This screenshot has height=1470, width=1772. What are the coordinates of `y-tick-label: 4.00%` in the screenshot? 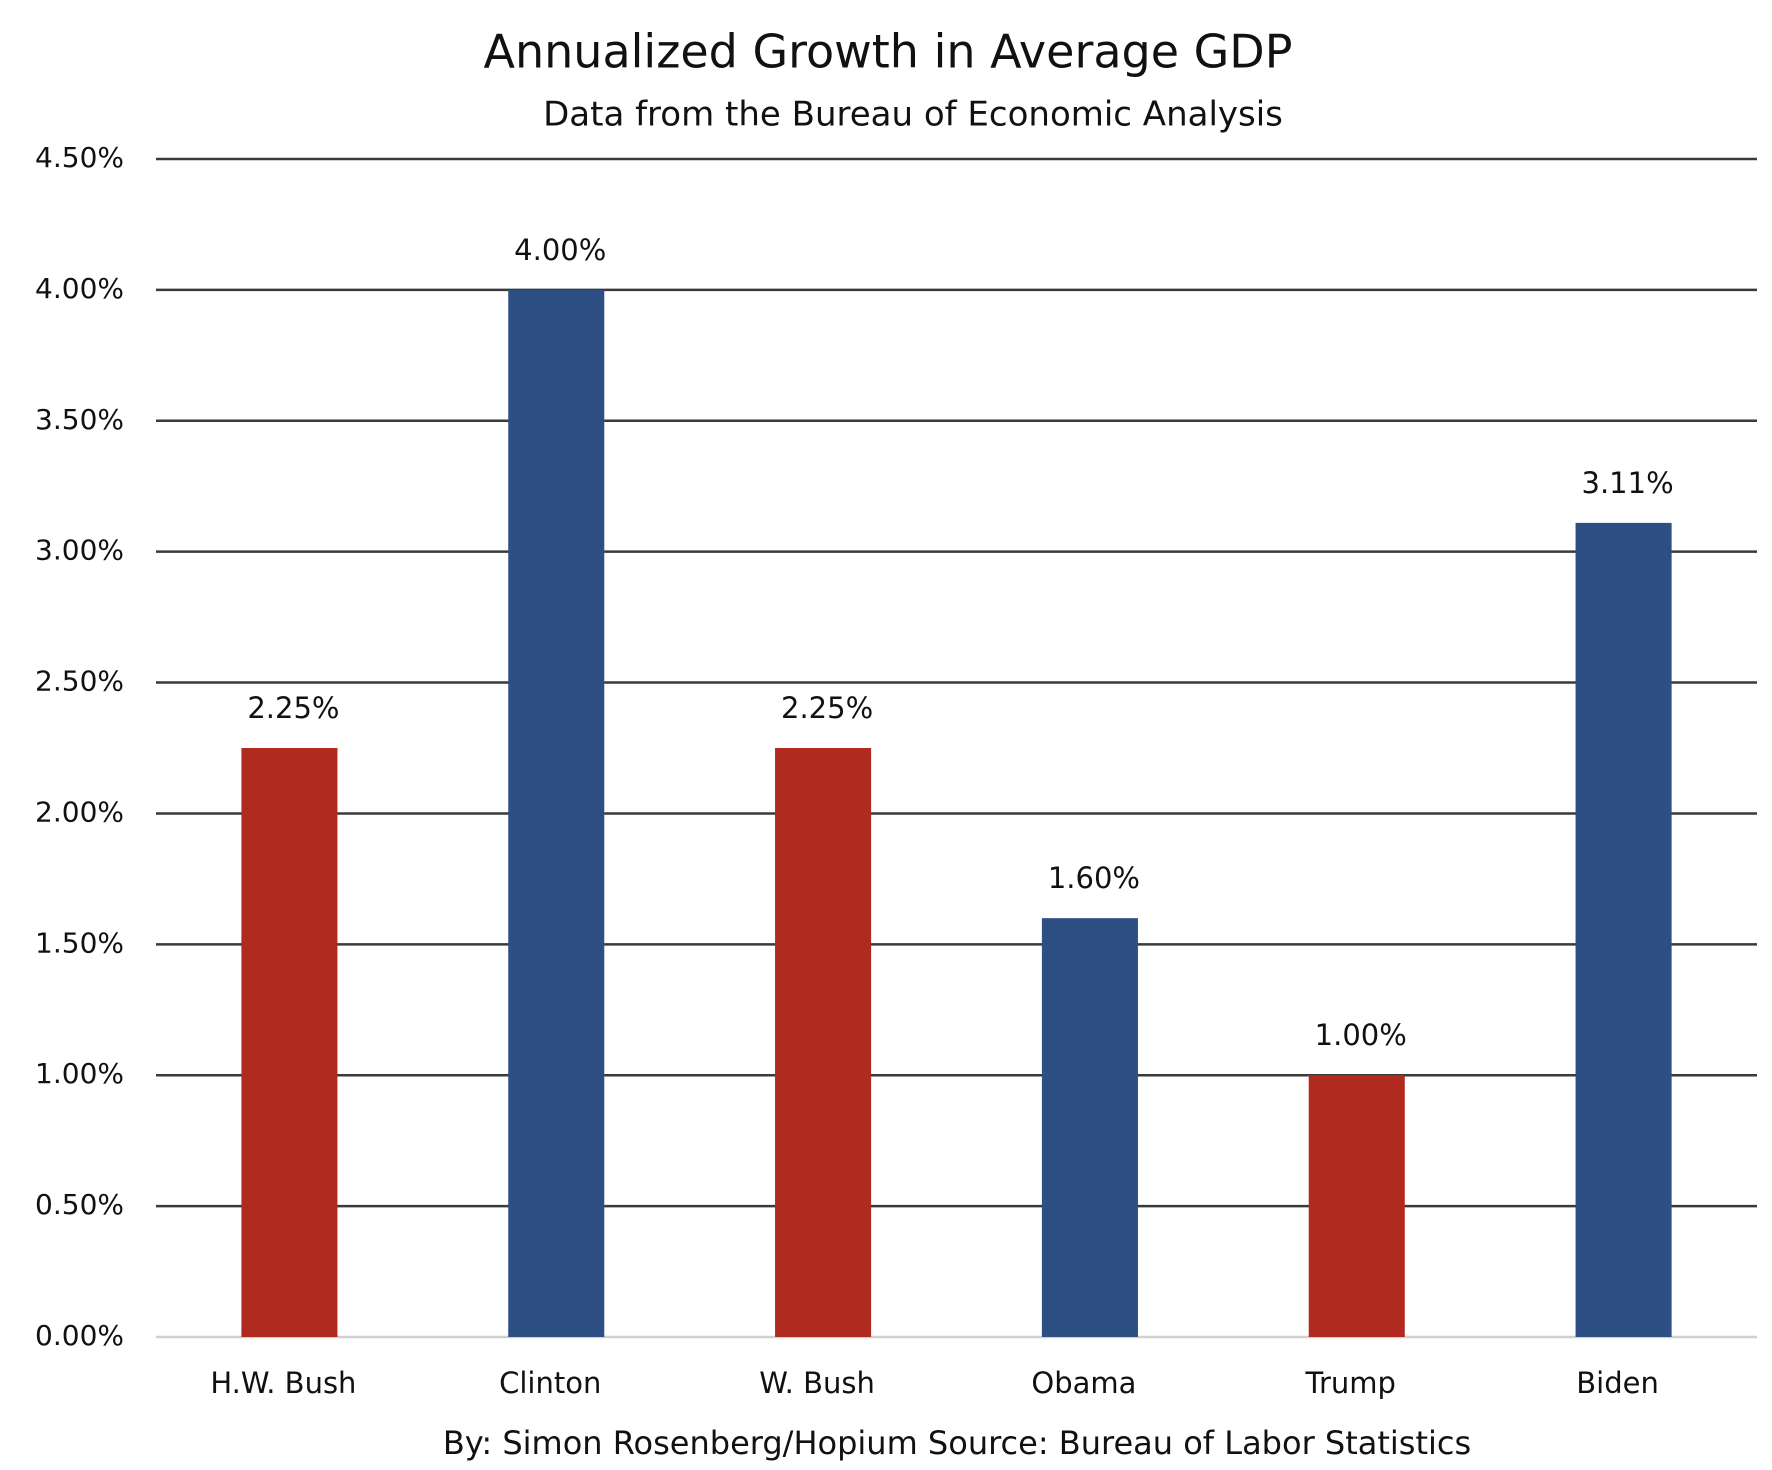 It's located at (79, 288).